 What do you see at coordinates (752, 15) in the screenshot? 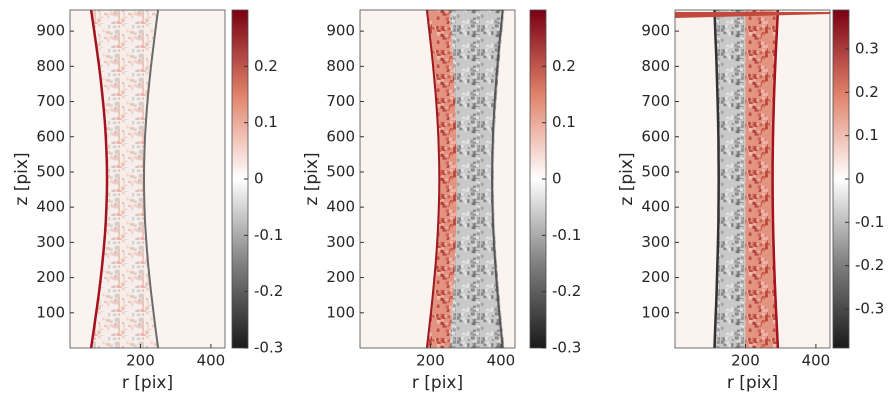
I see `field-top` at bounding box center [752, 15].